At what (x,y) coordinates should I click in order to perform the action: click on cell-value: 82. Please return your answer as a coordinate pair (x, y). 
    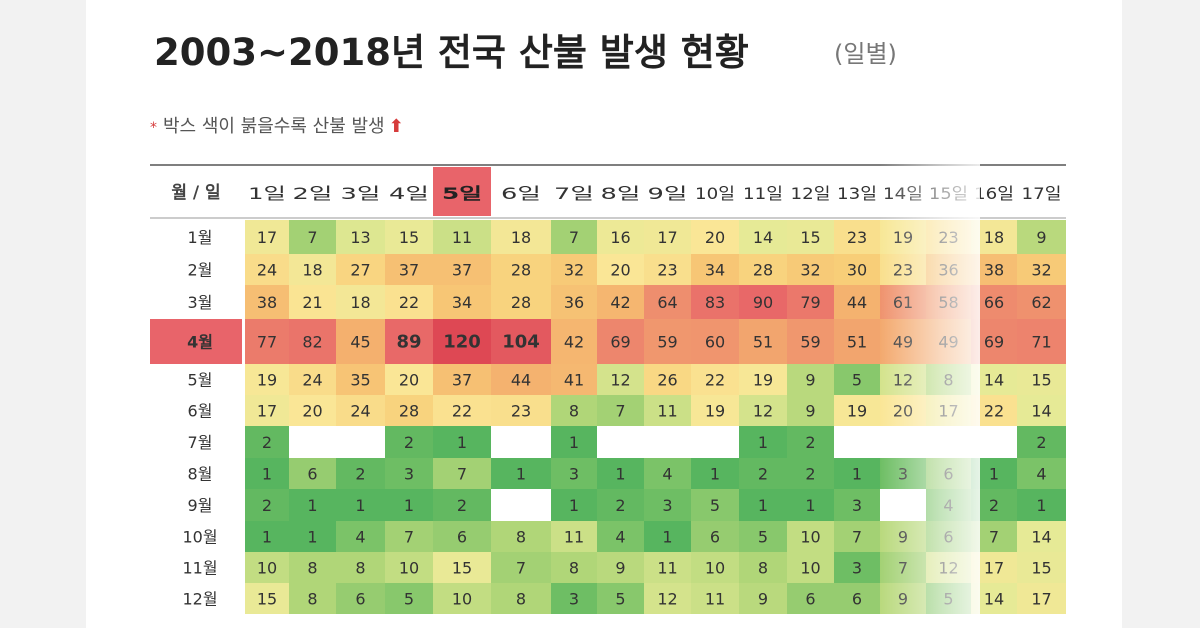
    Looking at the image, I should click on (312, 342).